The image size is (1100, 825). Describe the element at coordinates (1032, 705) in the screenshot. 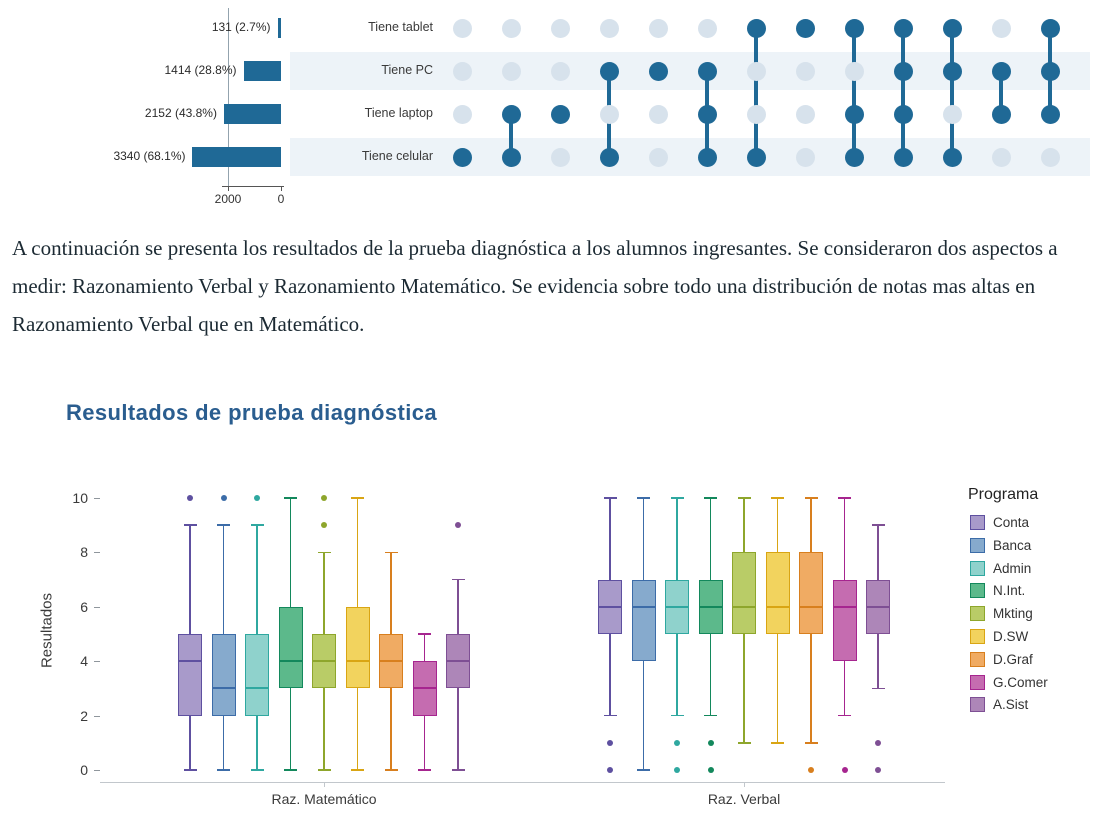

I see `legend-item-a-sist: A.Sist` at that location.